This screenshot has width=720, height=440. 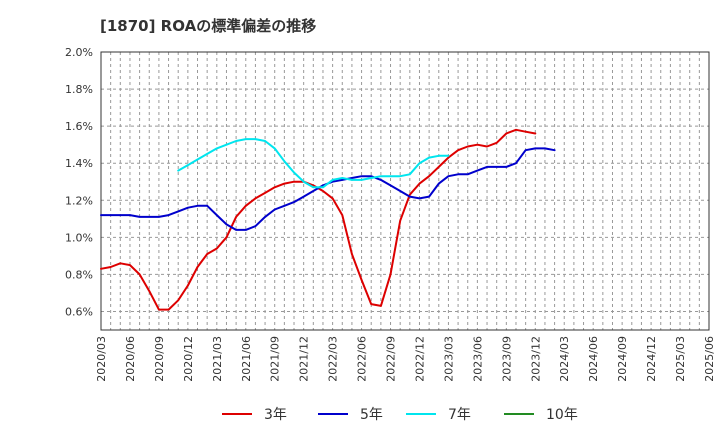 I want to click on legend-label: 3年, so click(x=275, y=415).